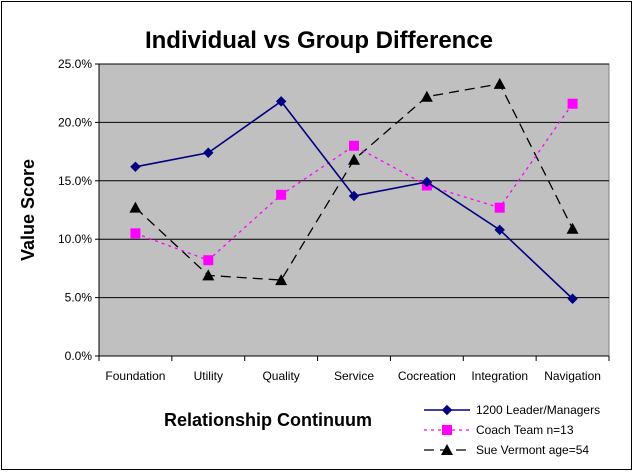  I want to click on y-tick-label: 5.0%, so click(79, 298).